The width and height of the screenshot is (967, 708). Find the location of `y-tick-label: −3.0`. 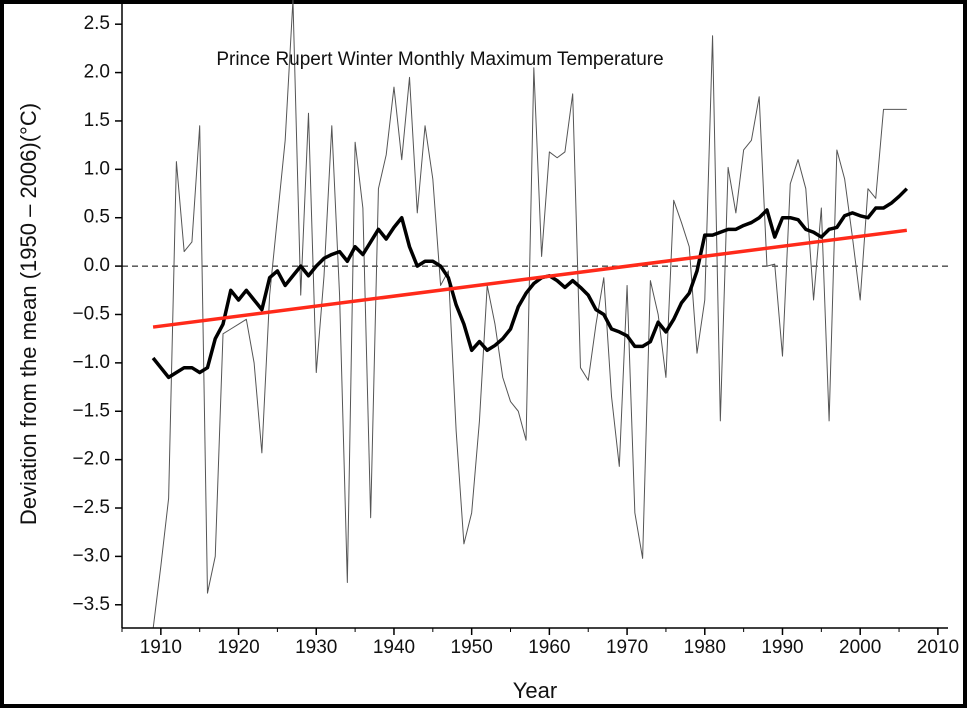

y-tick-label: −3.0 is located at coordinates (91, 555).